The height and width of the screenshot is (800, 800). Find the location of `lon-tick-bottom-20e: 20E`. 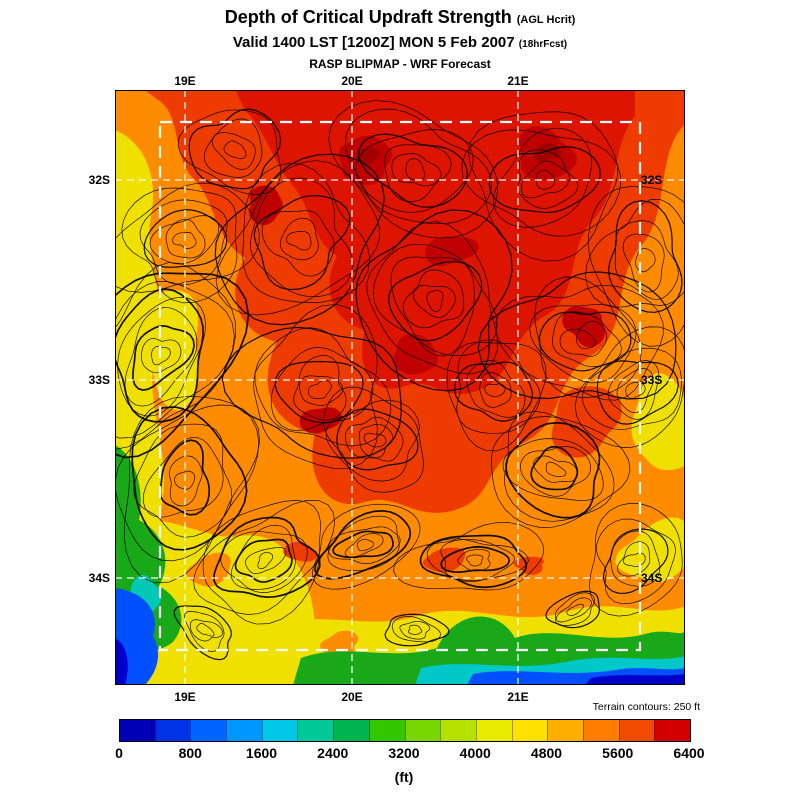

lon-tick-bottom-20e: 20E is located at coordinates (352, 697).